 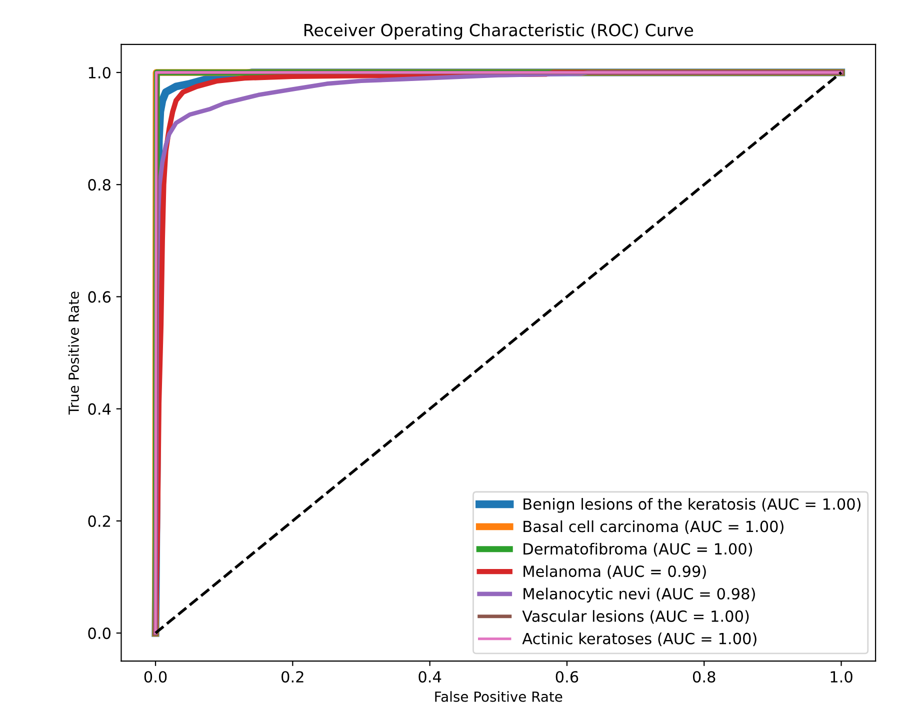 I want to click on x-tick-label: 0.8, so click(x=704, y=677).